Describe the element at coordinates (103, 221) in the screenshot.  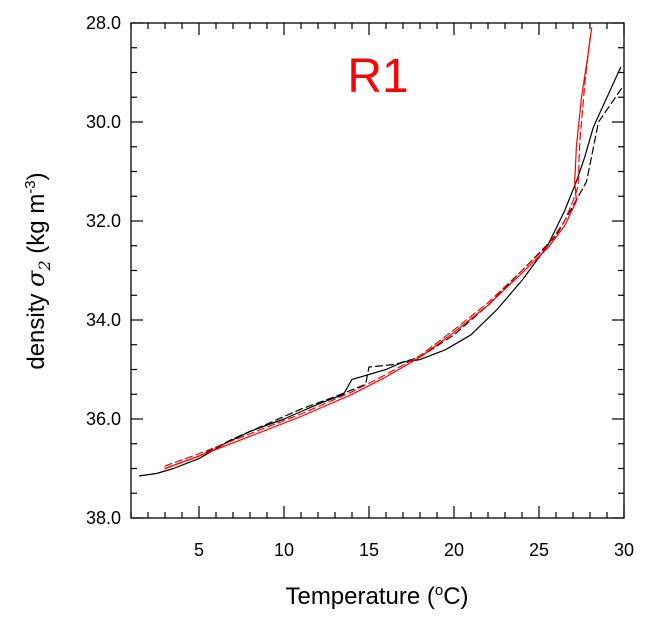
I see `y-tick-label: 32.0` at that location.